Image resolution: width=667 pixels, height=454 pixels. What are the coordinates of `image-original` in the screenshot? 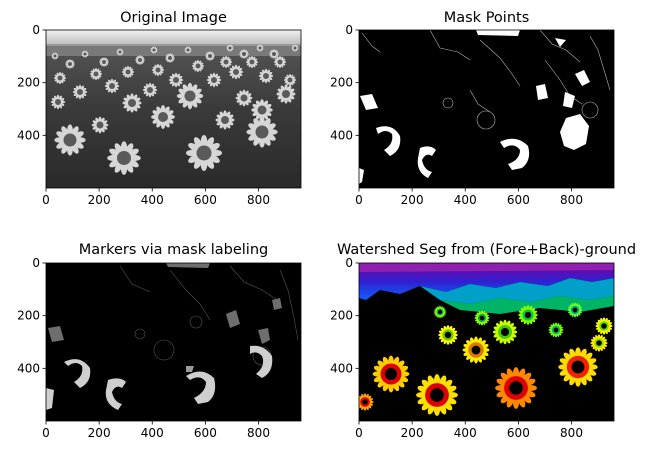 It's located at (173, 109).